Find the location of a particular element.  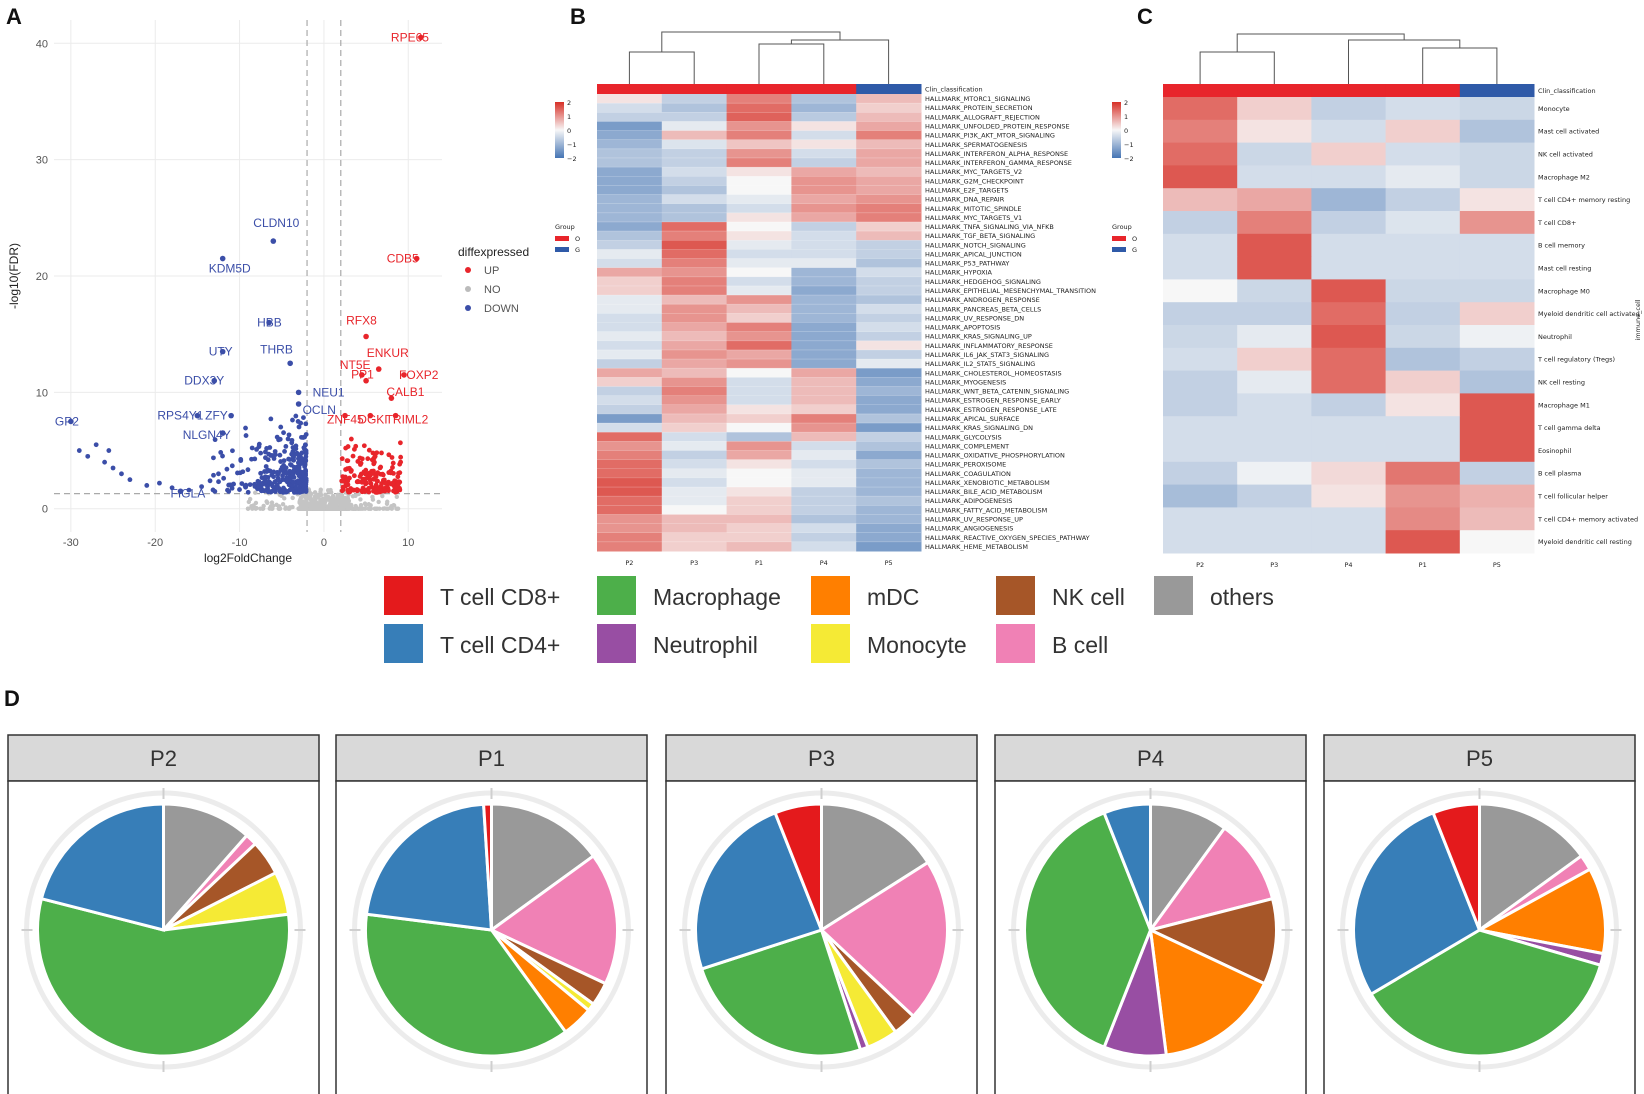

row-label-hallmark-kras-signaling-dn: HALLMARK_KRAS_SIGNALING_DN is located at coordinates (979, 428).